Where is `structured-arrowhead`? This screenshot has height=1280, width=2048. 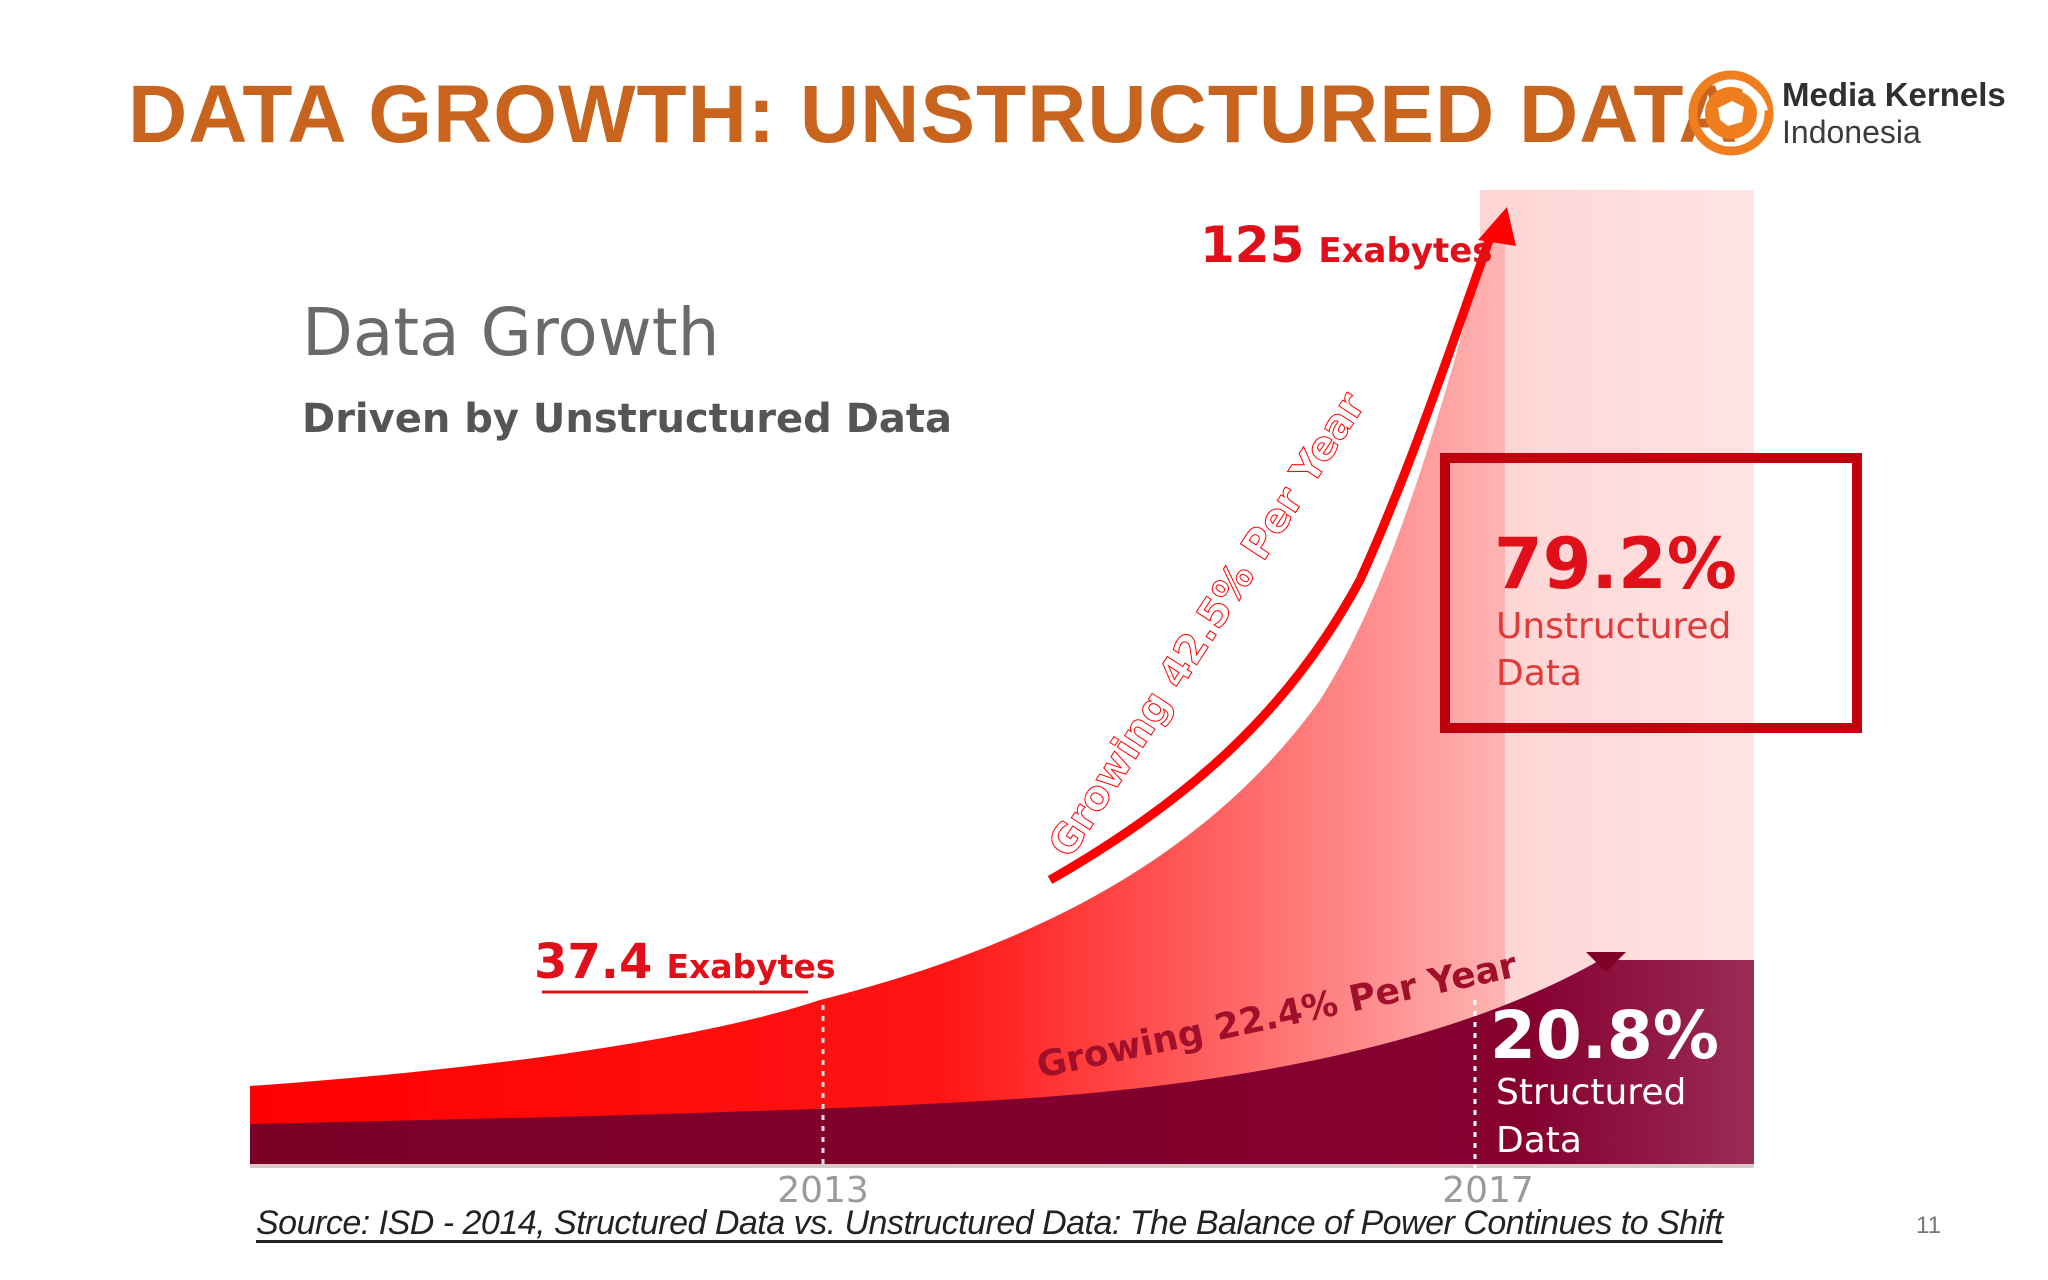 structured-arrowhead is located at coordinates (1606, 962).